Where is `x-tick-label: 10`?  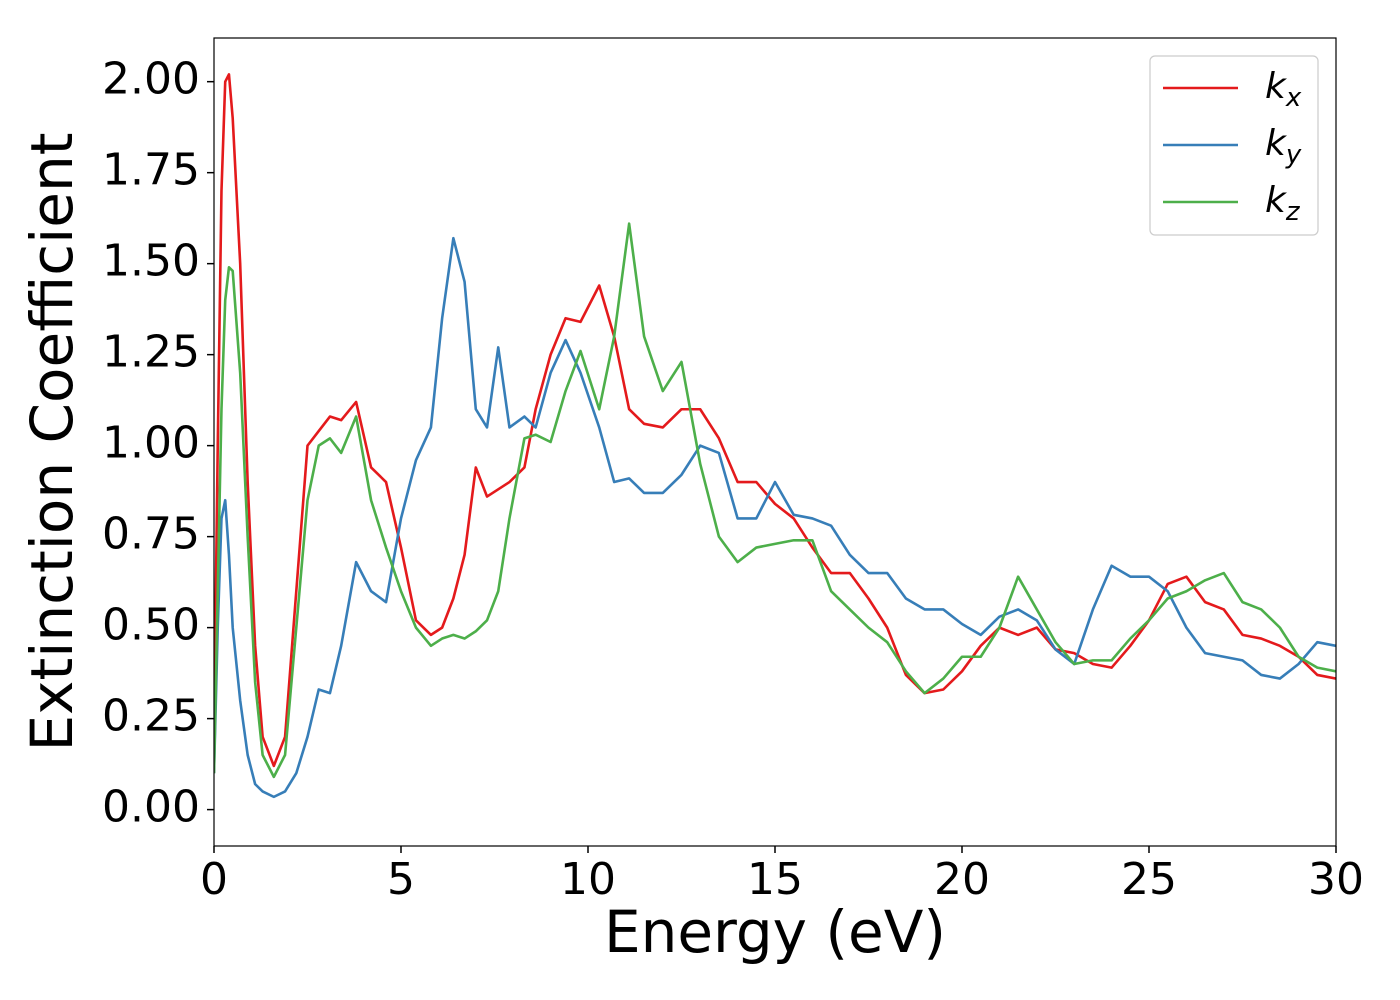
x-tick-label: 10 is located at coordinates (588, 879).